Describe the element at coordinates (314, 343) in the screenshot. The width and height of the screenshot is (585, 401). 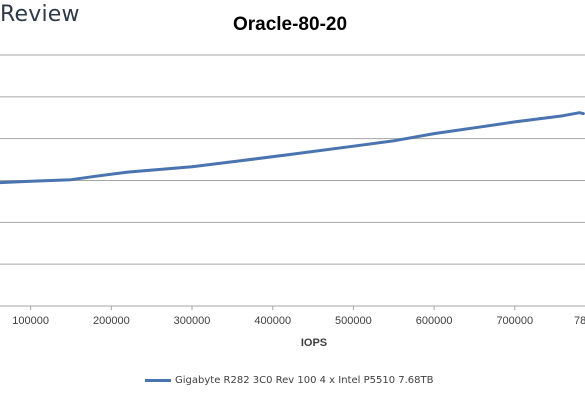
I see `x-axis-label: IOPS` at that location.